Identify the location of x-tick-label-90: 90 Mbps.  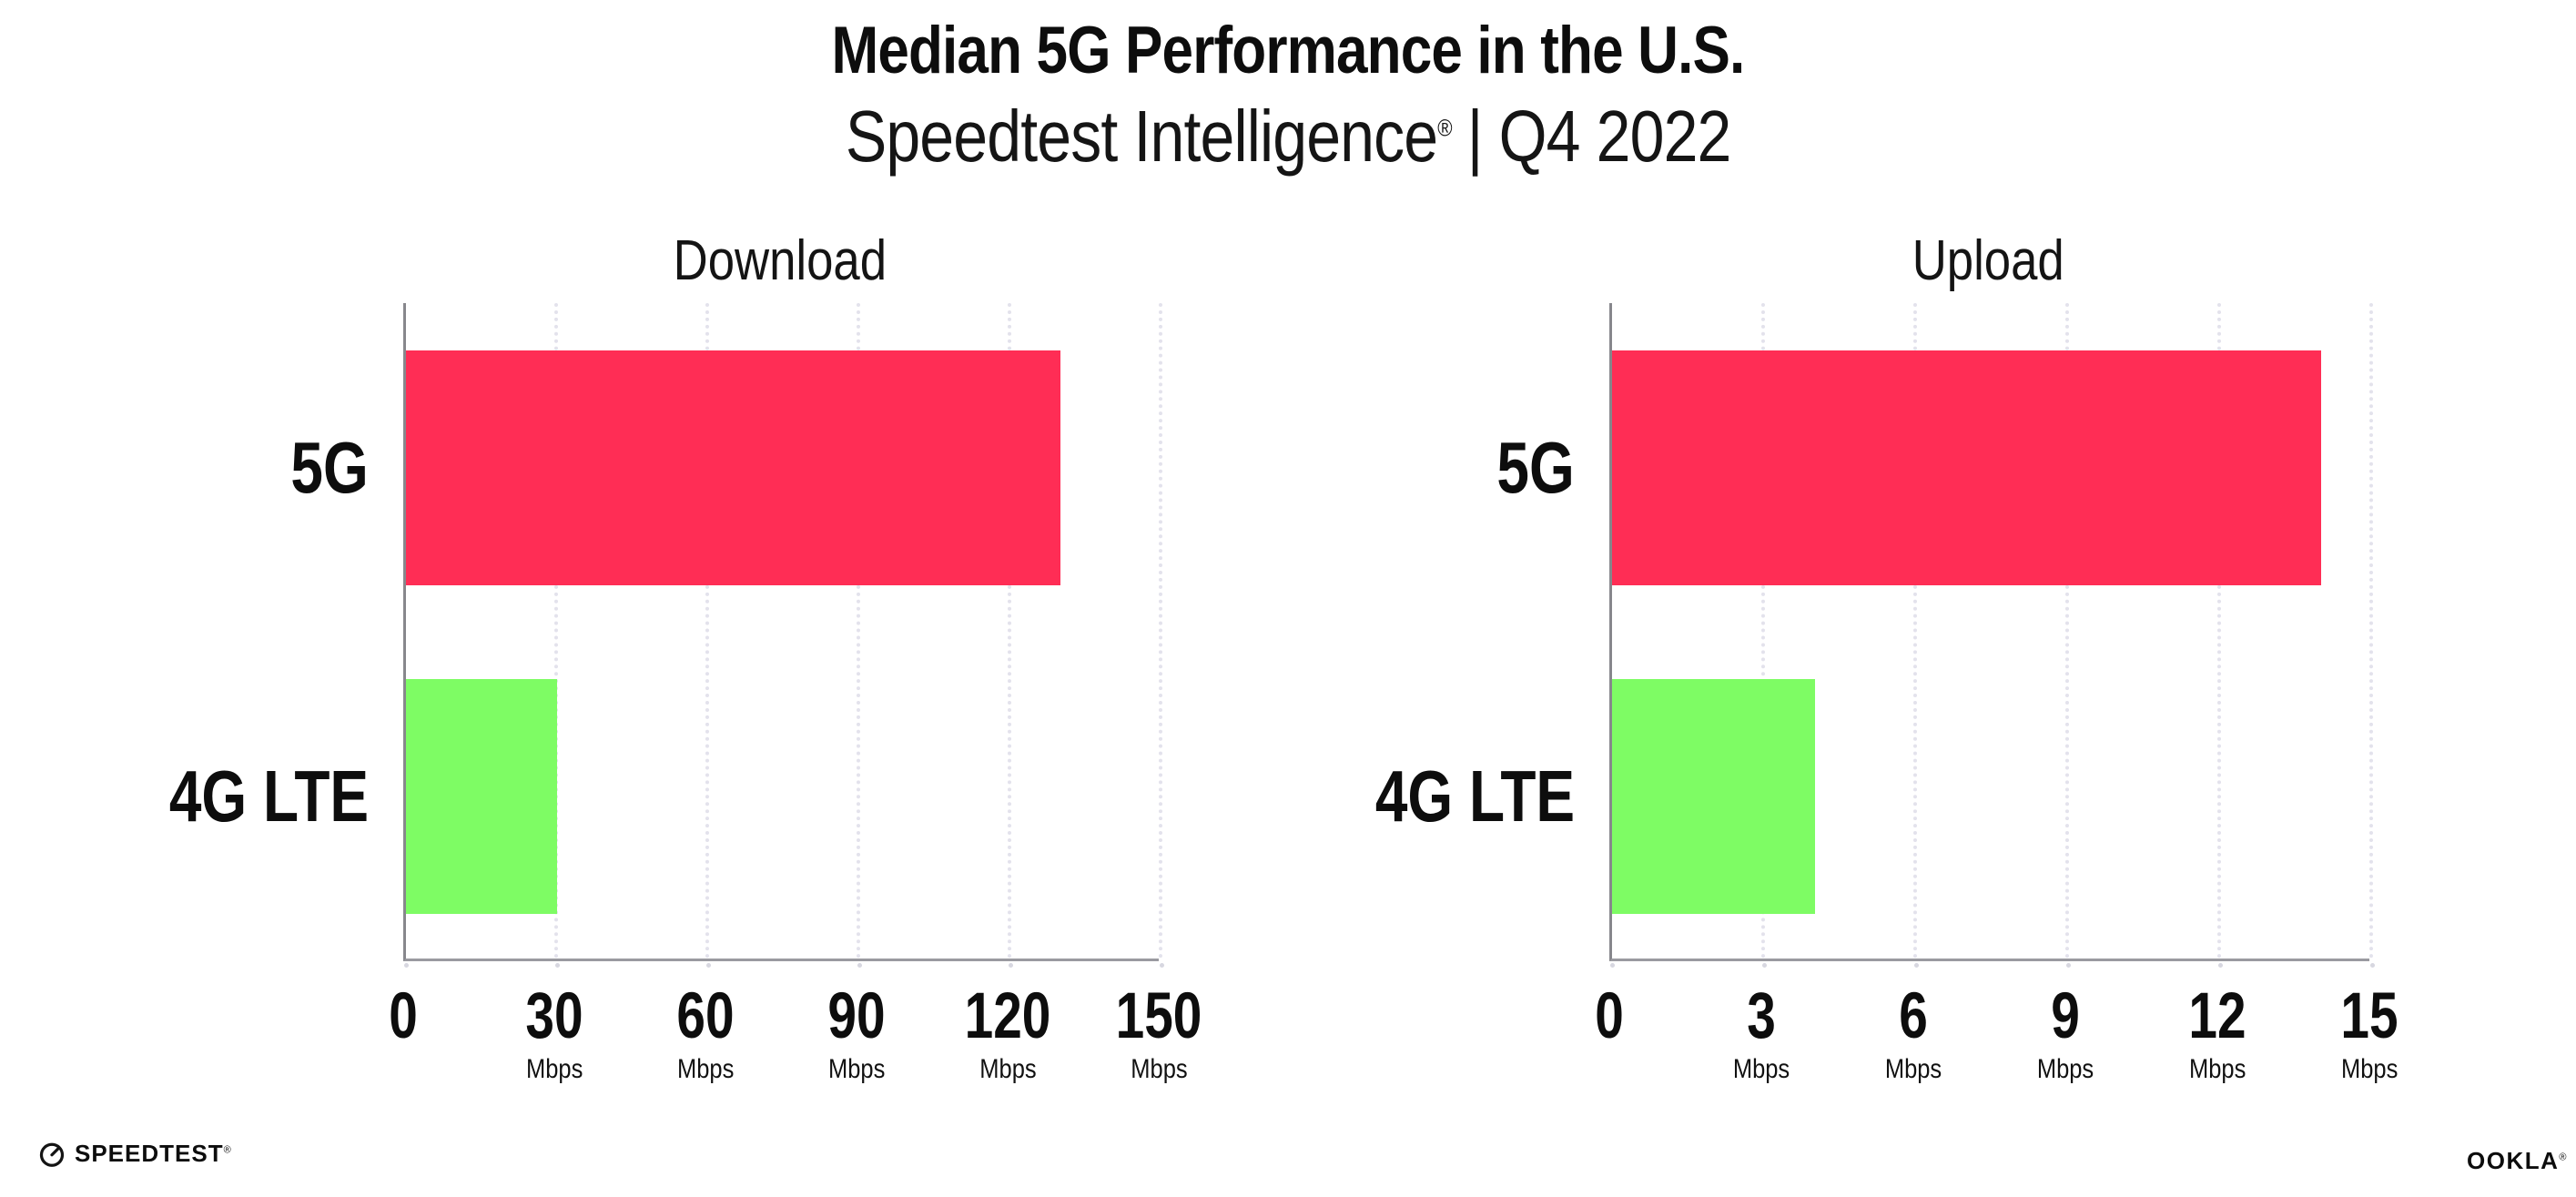
(857, 1022).